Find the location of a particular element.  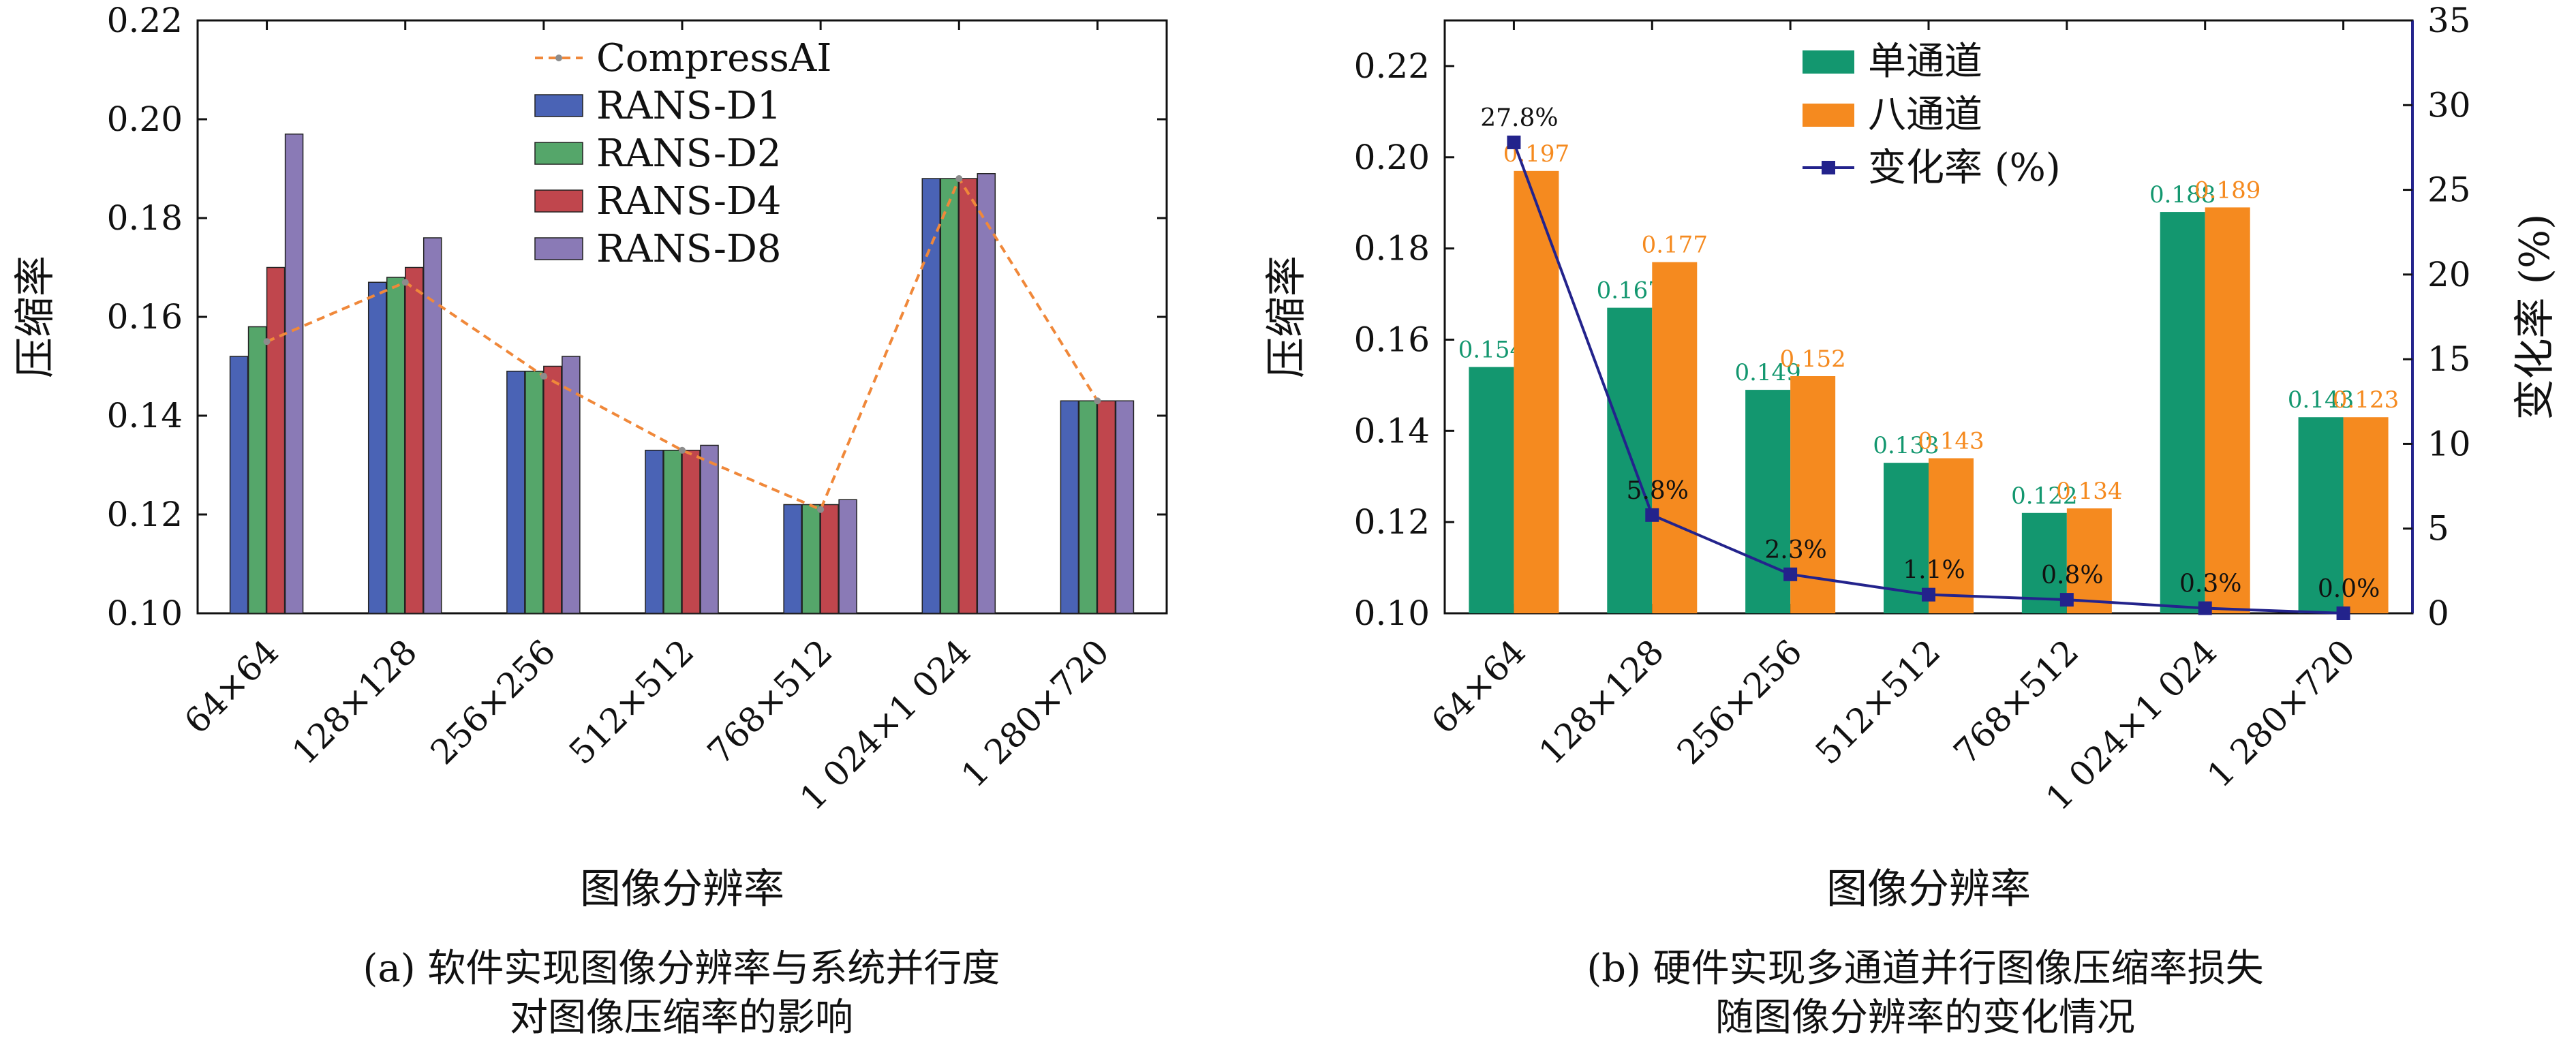

y-tick-label: 0.14 is located at coordinates (145, 415).